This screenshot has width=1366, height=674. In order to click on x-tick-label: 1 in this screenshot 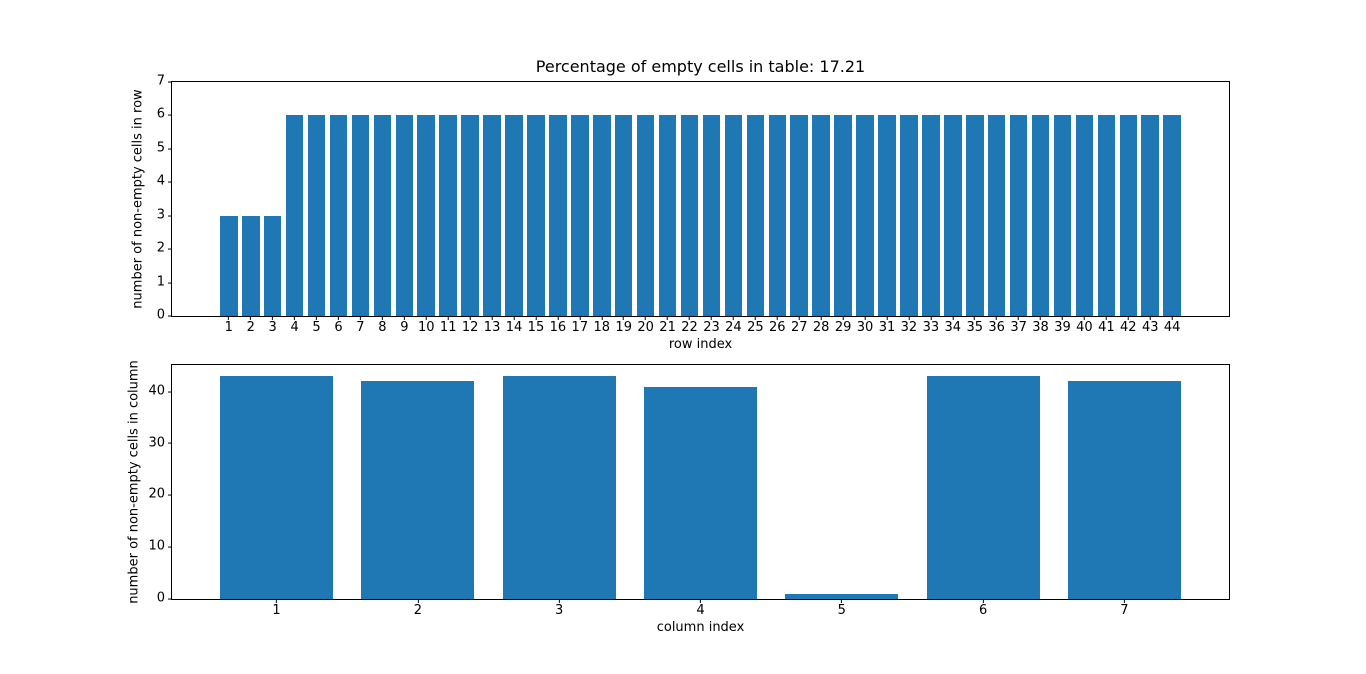, I will do `click(228, 327)`.